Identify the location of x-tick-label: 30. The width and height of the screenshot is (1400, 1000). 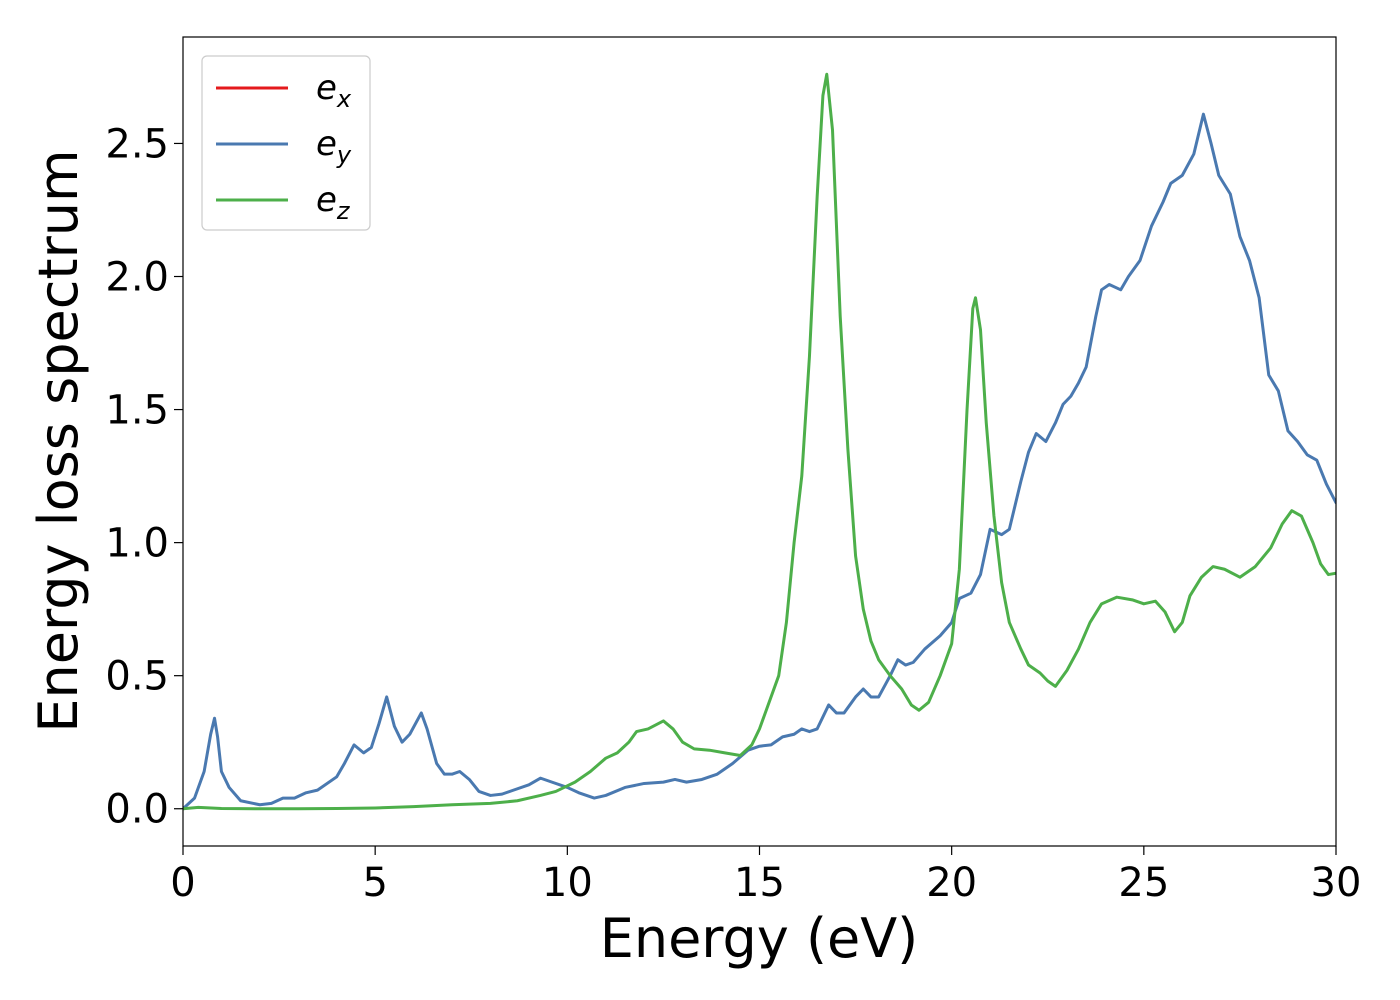
(1336, 883).